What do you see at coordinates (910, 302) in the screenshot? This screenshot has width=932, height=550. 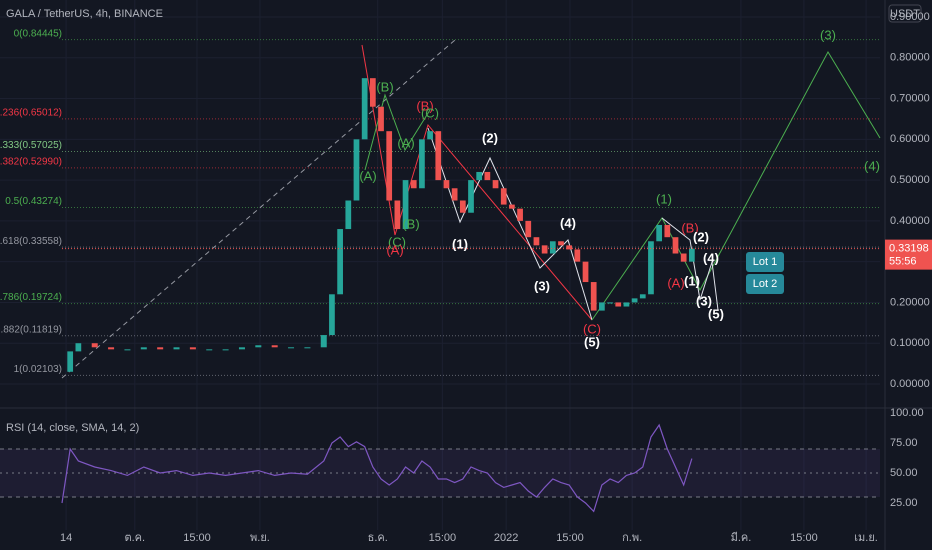 I see `y-tick-label: 0.20000` at bounding box center [910, 302].